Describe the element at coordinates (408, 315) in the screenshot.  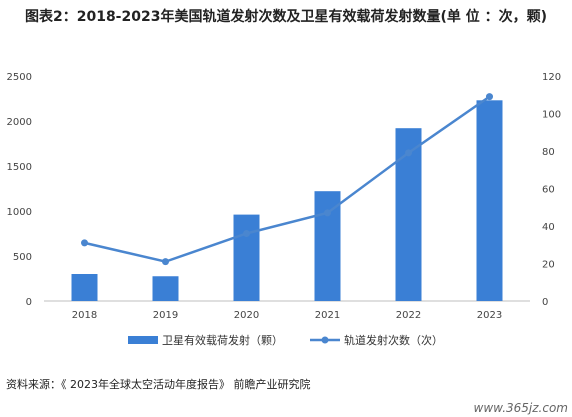
I see `x-axis-tick-label: 2022` at that location.